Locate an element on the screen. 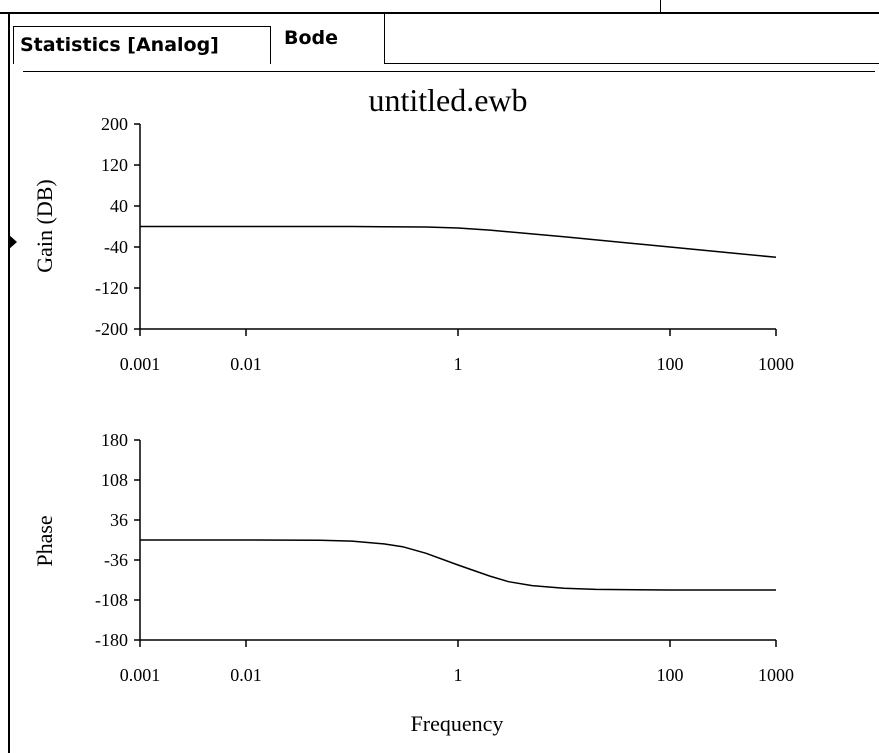  phase-y-axis-label: Phase is located at coordinates (44, 540).